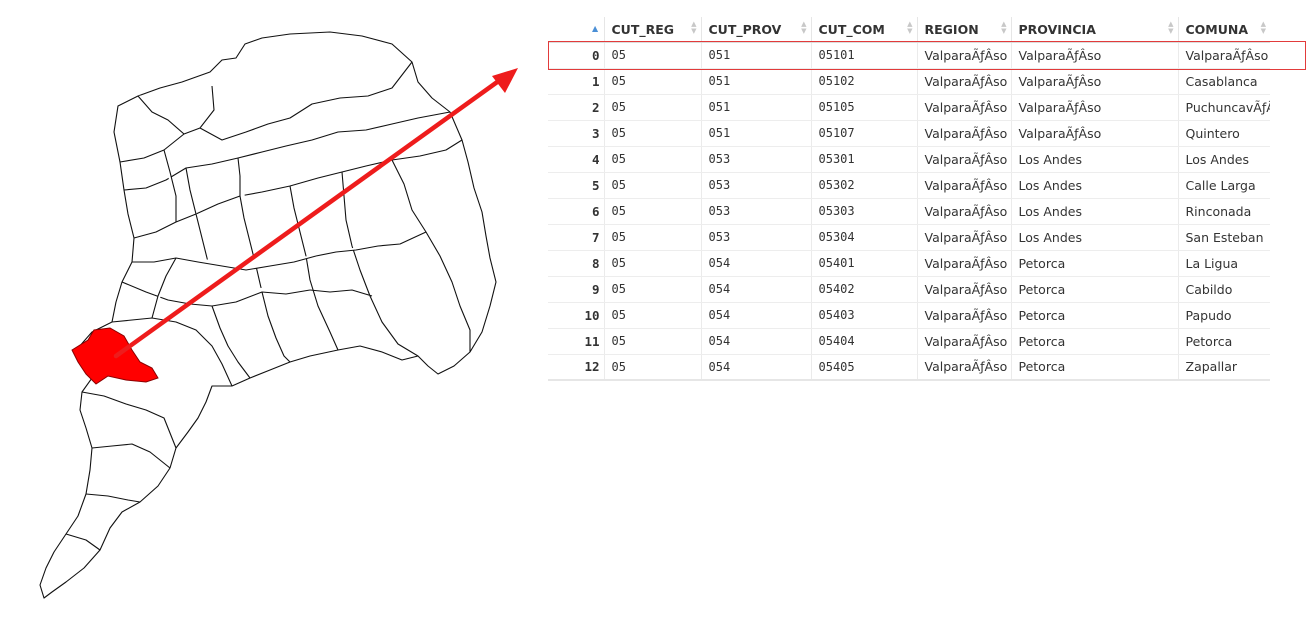 The height and width of the screenshot is (617, 1316). I want to click on cell-comuna: Los Andes, so click(1223, 159).